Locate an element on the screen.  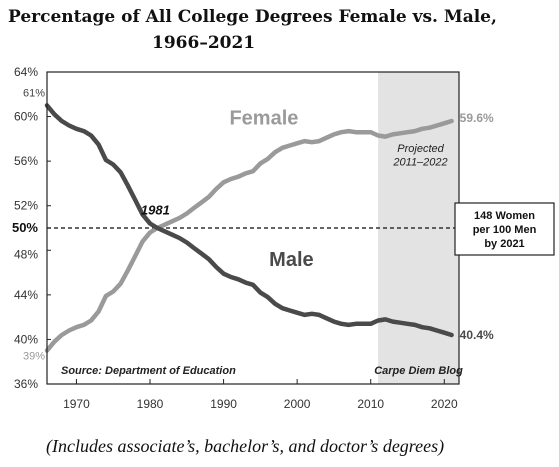
y-tick-label: 48% is located at coordinates (26, 254).